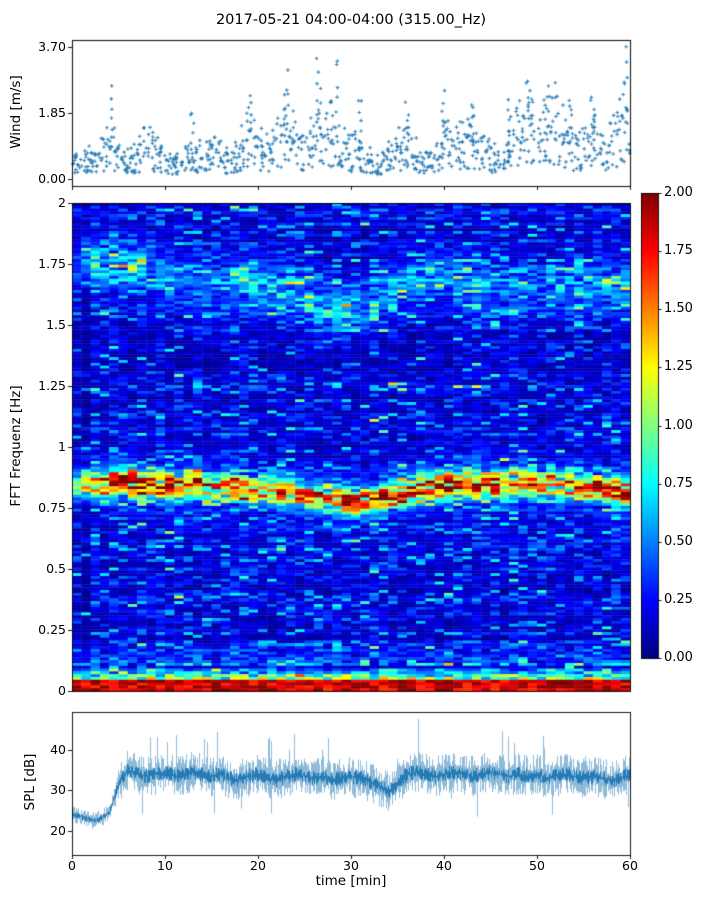 The image size is (720, 900). What do you see at coordinates (678, 541) in the screenshot?
I see `colorbar-tick-label: 0.50` at bounding box center [678, 541].